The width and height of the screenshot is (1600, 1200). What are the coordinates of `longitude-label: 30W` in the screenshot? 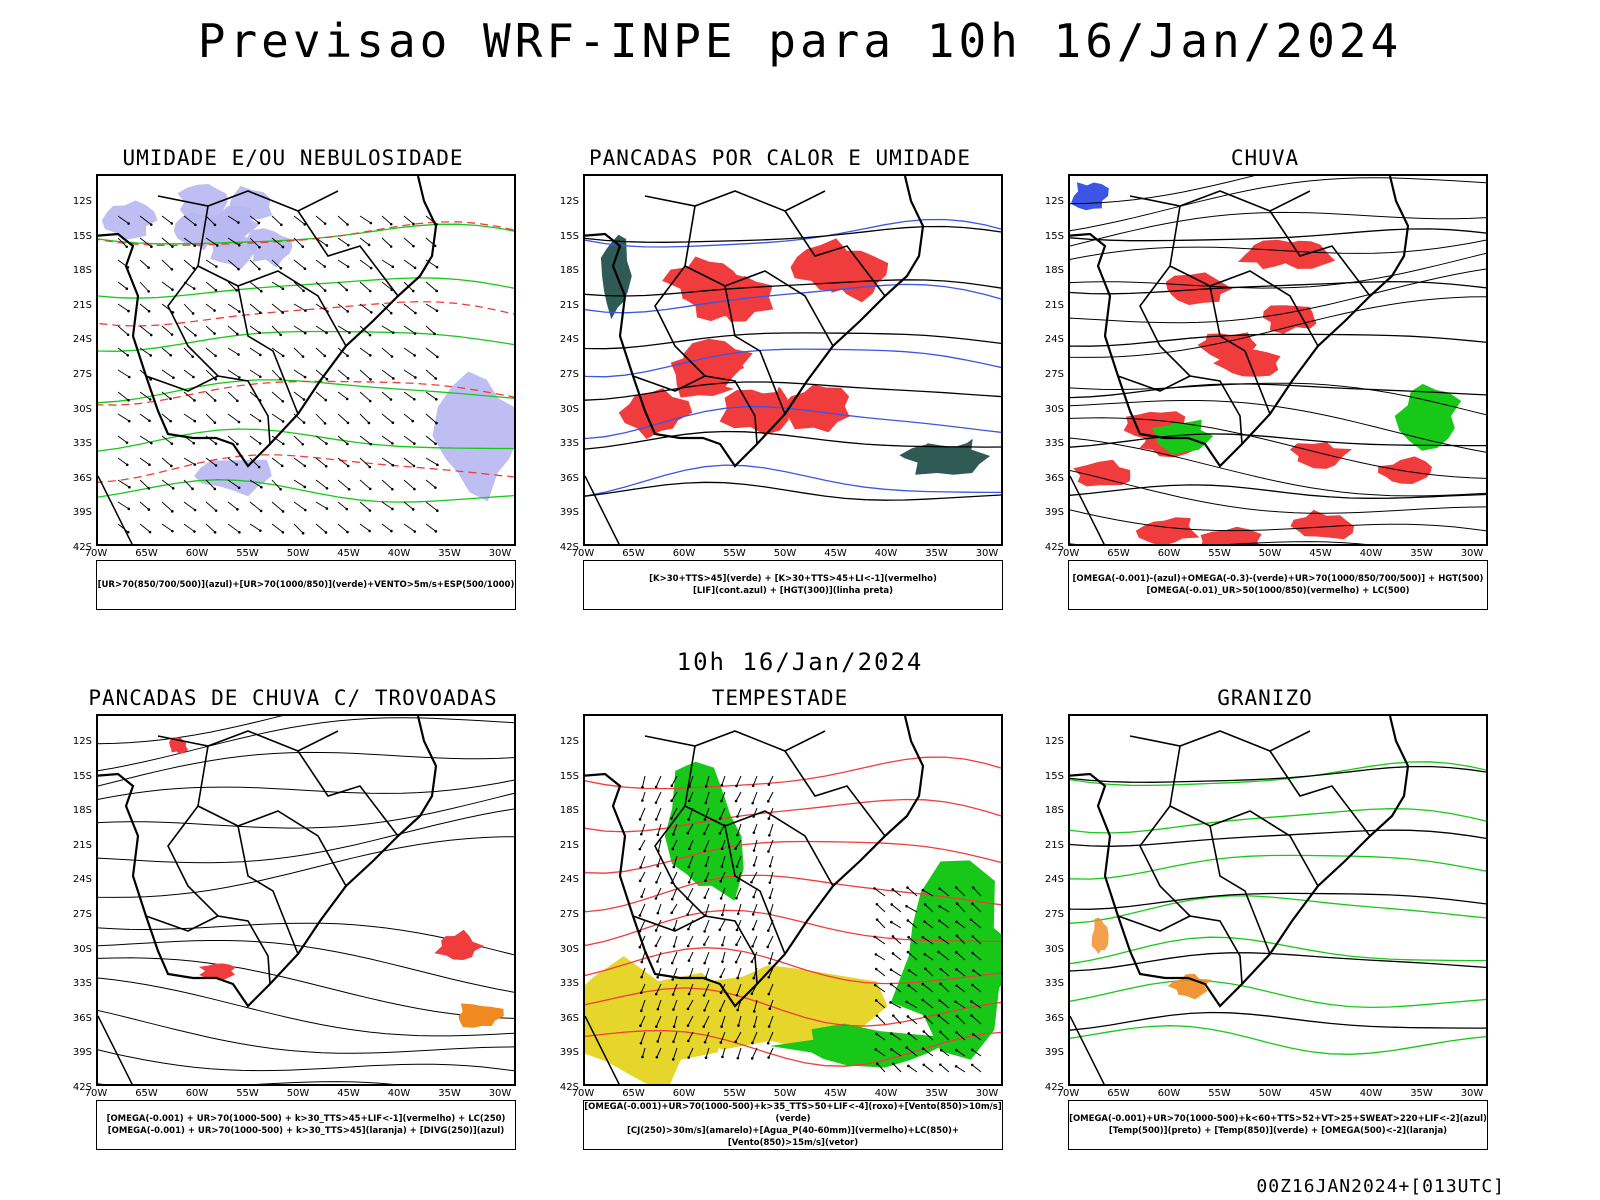 It's located at (987, 1093).